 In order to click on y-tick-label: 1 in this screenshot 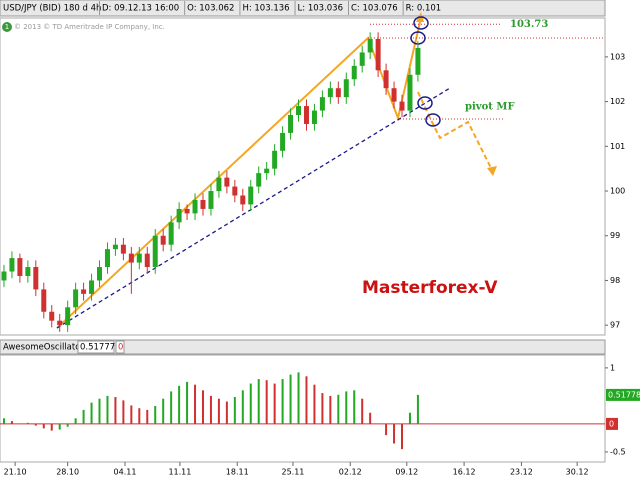, I will do `click(612, 367)`.